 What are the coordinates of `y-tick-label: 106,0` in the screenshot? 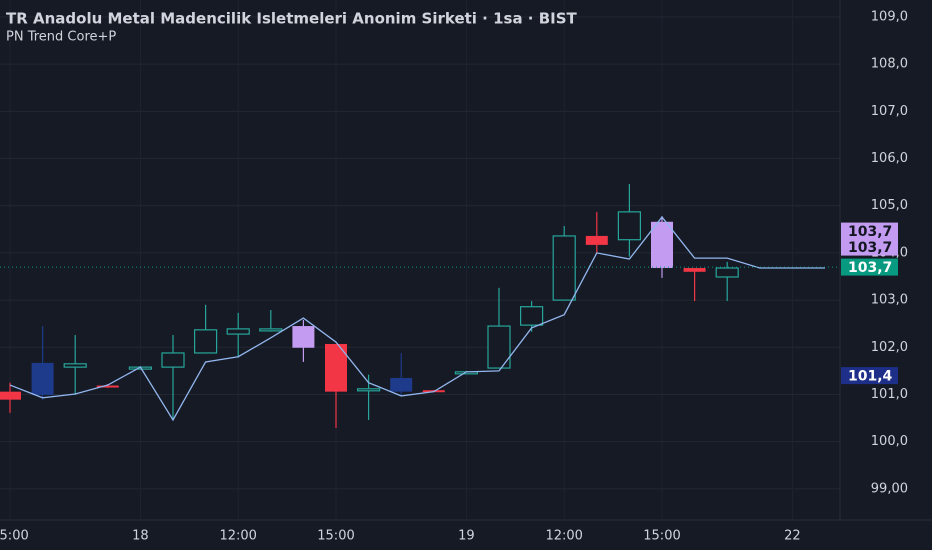 It's located at (889, 158).